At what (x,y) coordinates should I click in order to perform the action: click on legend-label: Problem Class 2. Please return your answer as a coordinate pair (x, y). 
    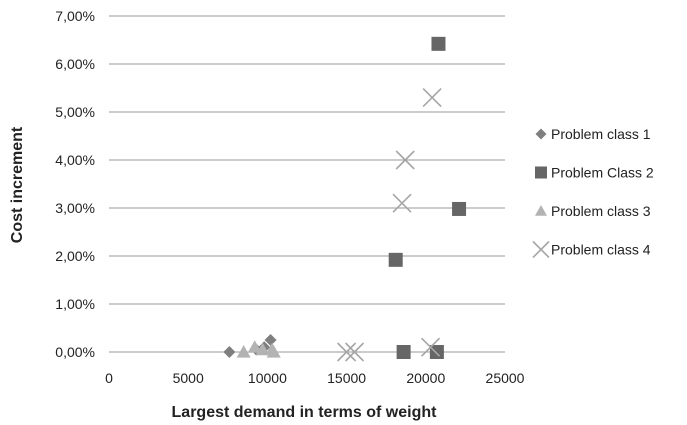
    Looking at the image, I should click on (602, 173).